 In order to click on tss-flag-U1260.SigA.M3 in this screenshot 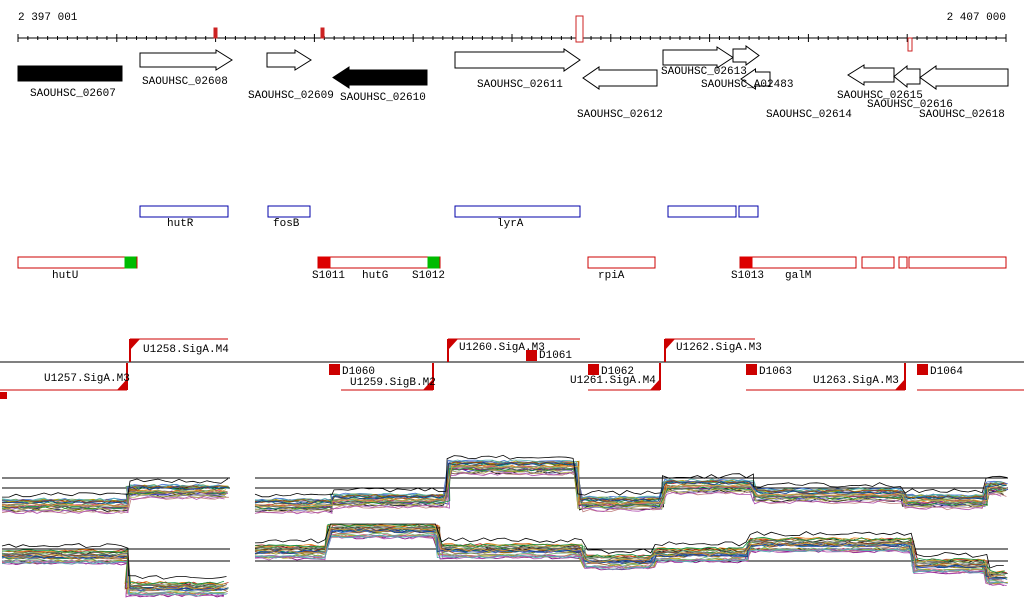, I will do `click(453, 344)`.